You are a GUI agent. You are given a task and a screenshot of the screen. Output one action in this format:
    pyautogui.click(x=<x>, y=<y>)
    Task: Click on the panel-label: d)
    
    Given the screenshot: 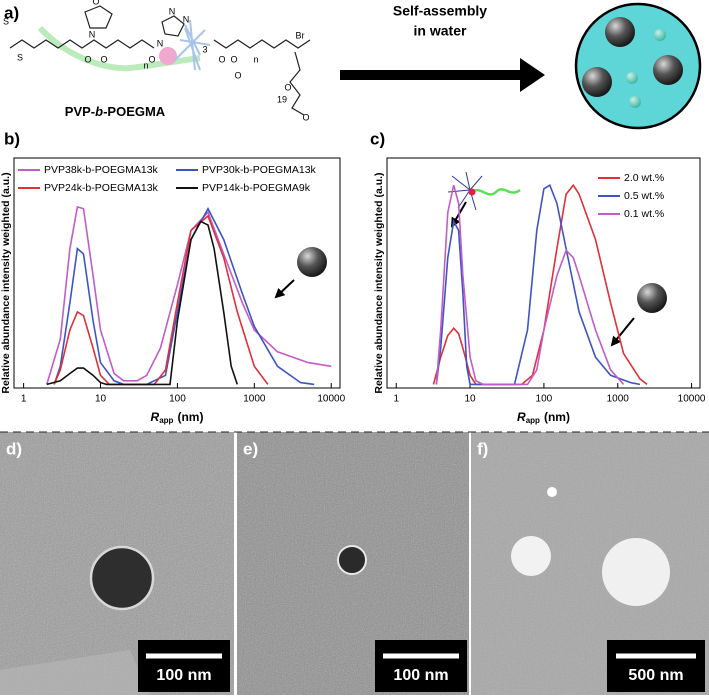 What is the action you would take?
    pyautogui.click(x=14, y=448)
    